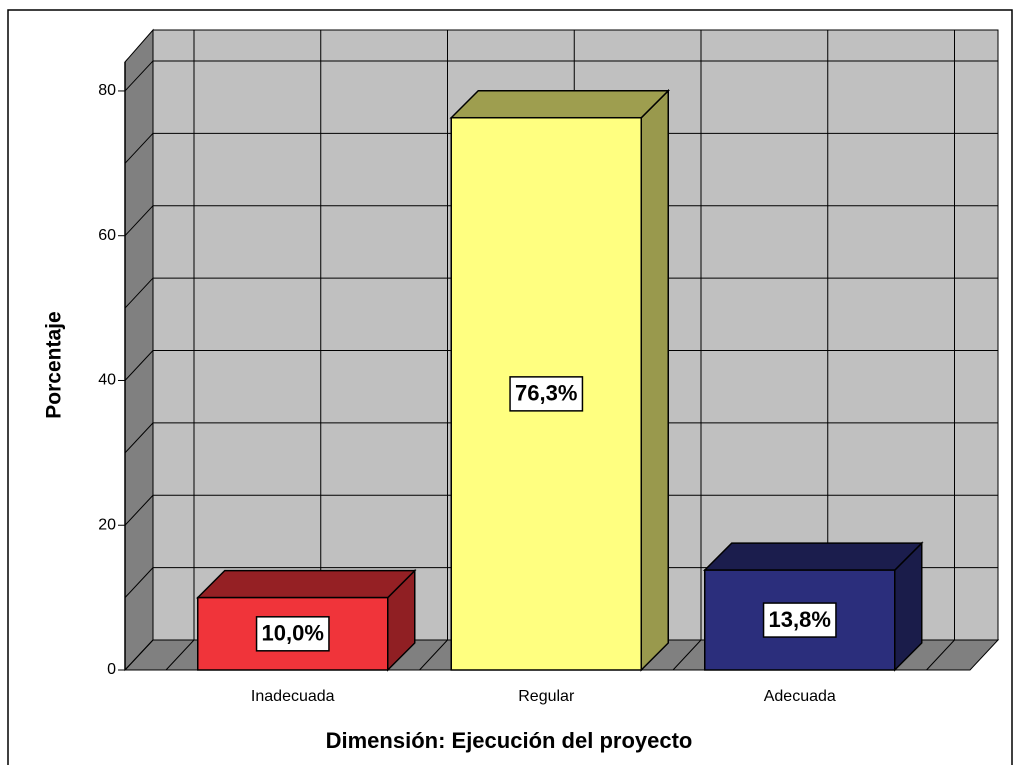  What do you see at coordinates (107, 524) in the screenshot?
I see `y-tick-label: 20` at bounding box center [107, 524].